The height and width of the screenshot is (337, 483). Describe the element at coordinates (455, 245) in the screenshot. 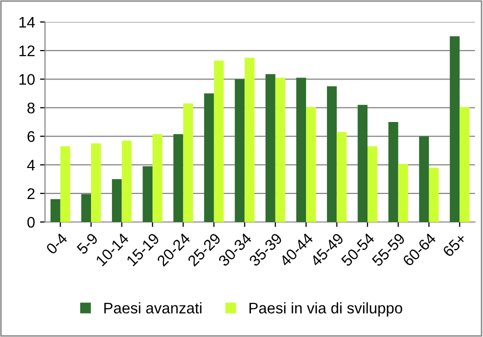

I see `x-tick-label: 65+` at that location.